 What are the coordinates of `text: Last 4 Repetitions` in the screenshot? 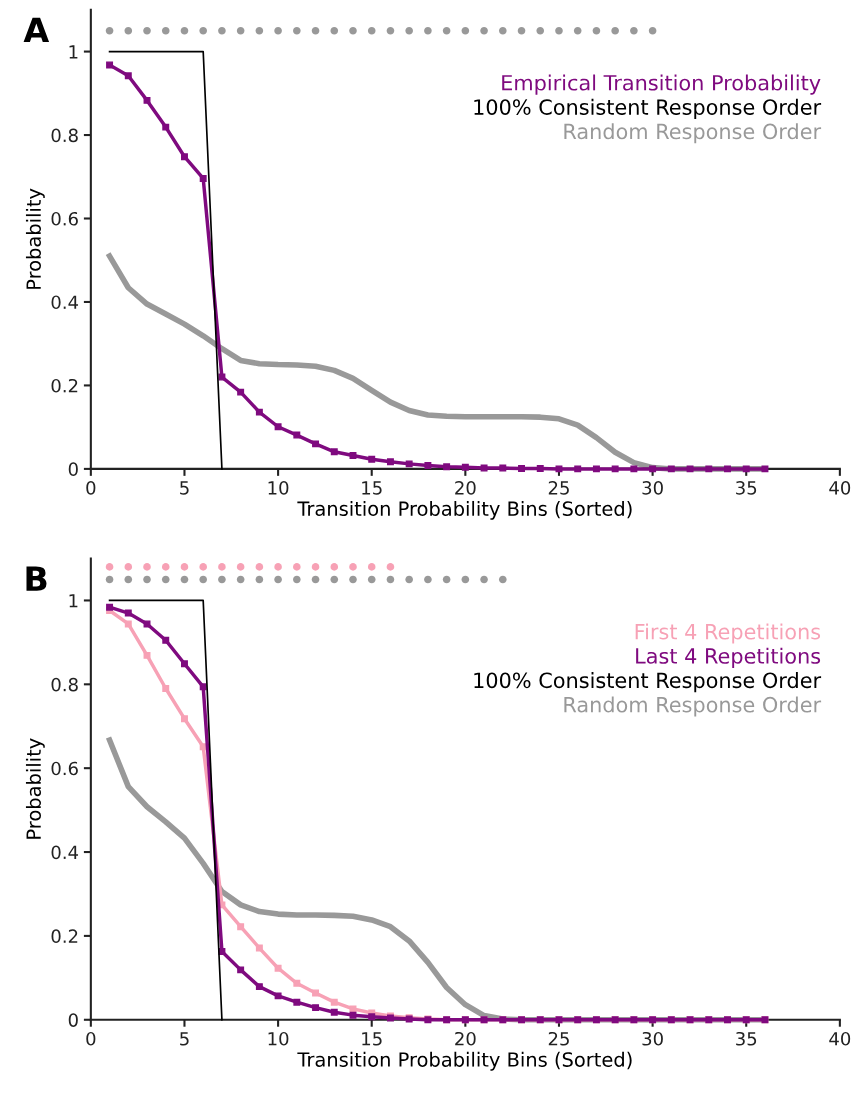 It's located at (728, 657).